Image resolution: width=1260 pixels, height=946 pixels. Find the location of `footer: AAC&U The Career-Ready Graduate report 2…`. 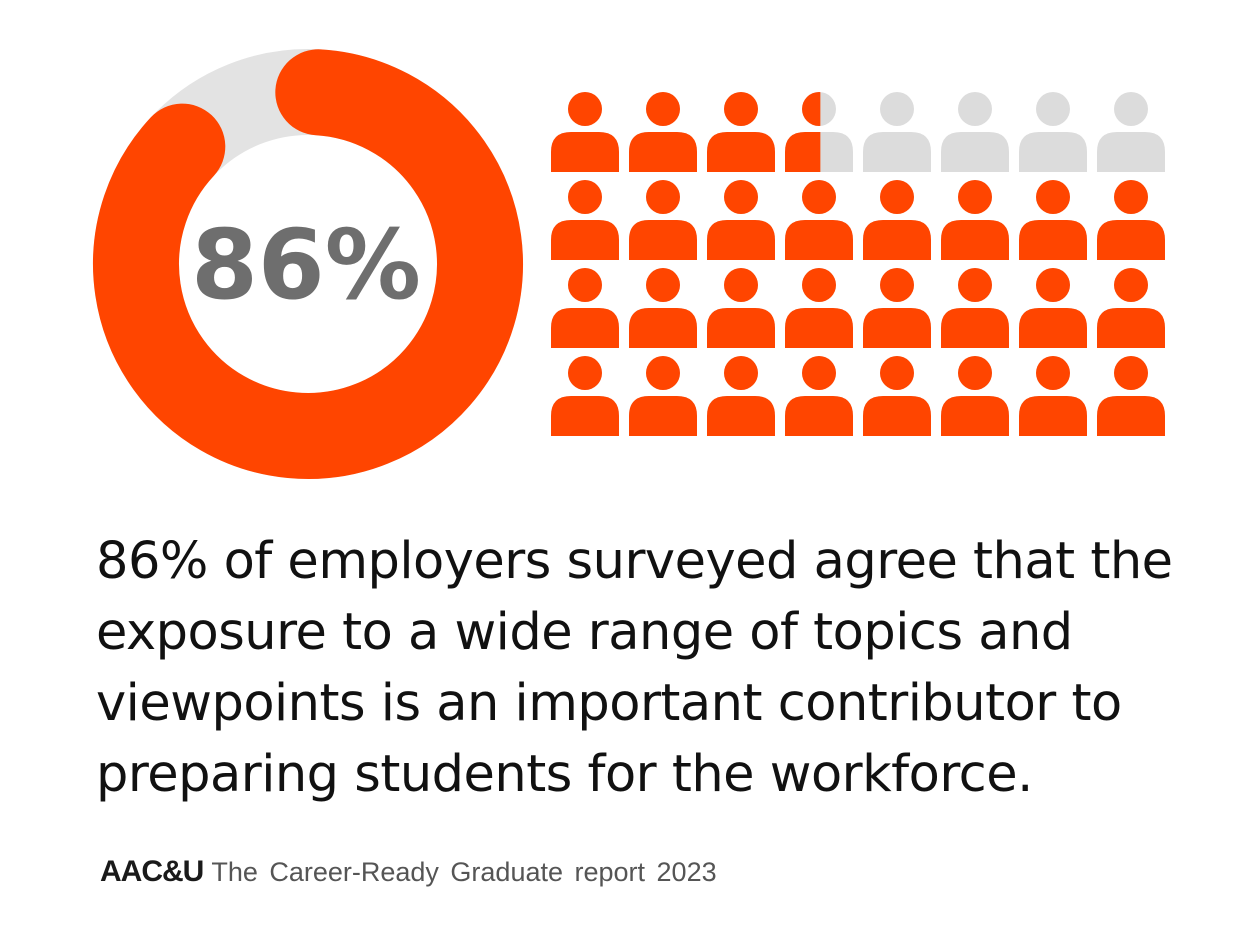

footer: AAC&U The Career-Ready Graduate report 2… is located at coordinates (408, 872).